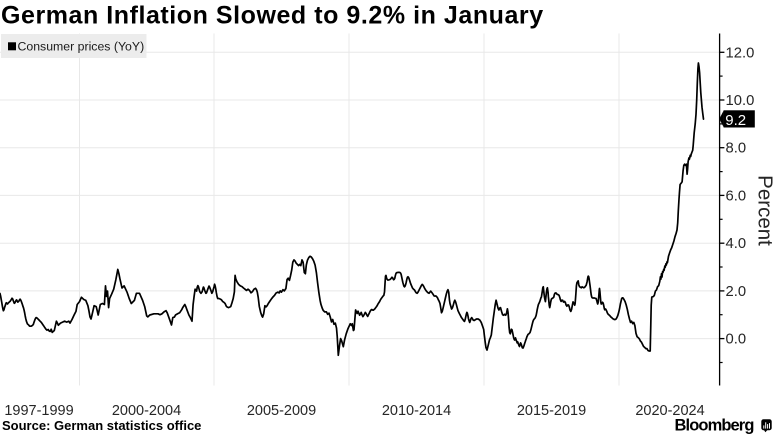  I want to click on svg-text: Percent, so click(764, 210).